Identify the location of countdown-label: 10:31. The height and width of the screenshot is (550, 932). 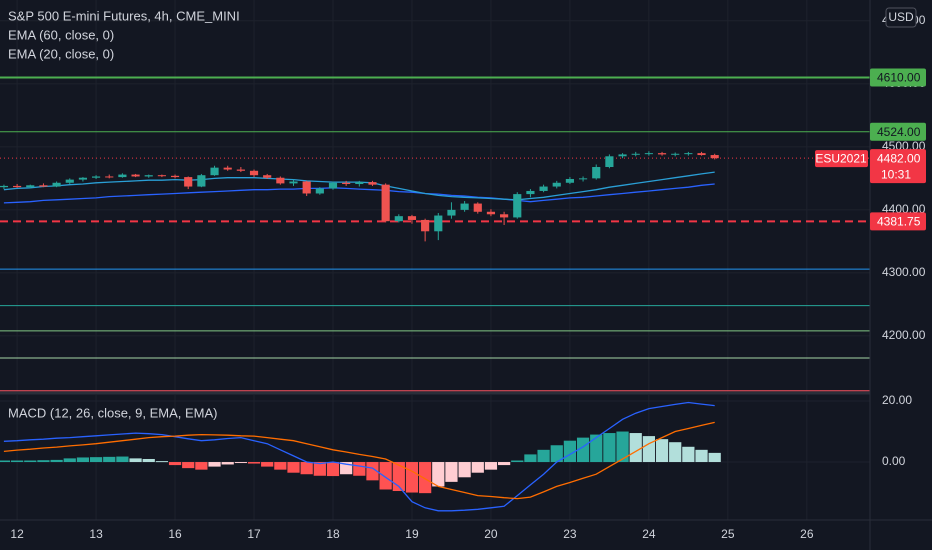
(896, 174).